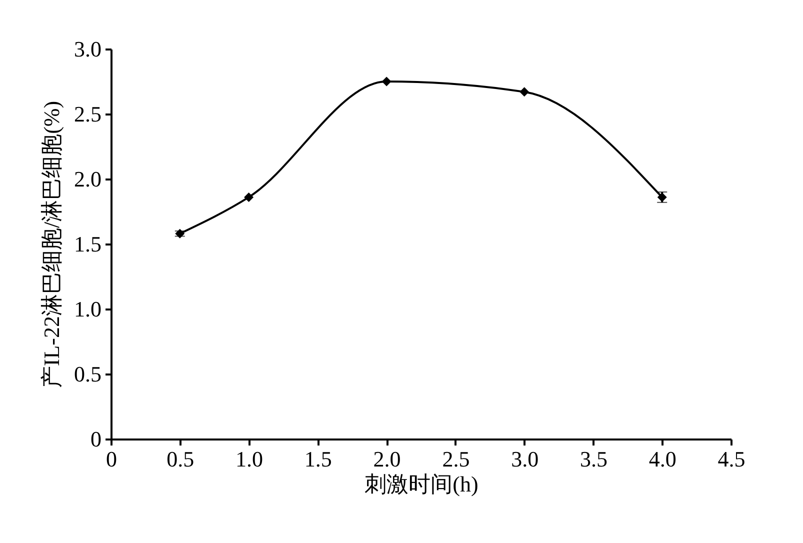 This screenshot has height=543, width=803. Describe the element at coordinates (318, 459) in the screenshot. I see `x-tick-label: 1.5` at that location.